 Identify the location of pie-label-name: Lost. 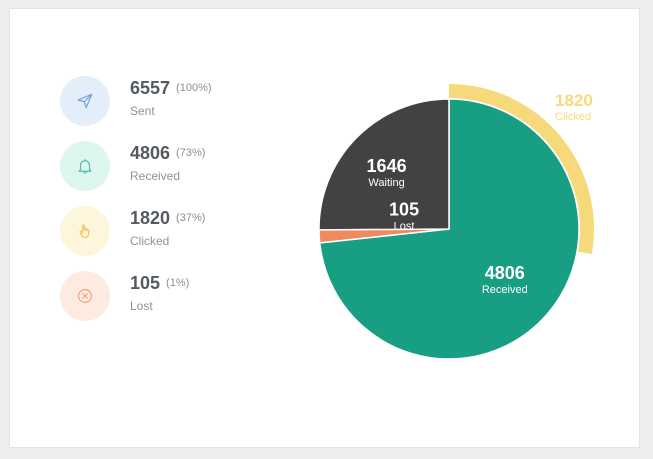
(404, 227).